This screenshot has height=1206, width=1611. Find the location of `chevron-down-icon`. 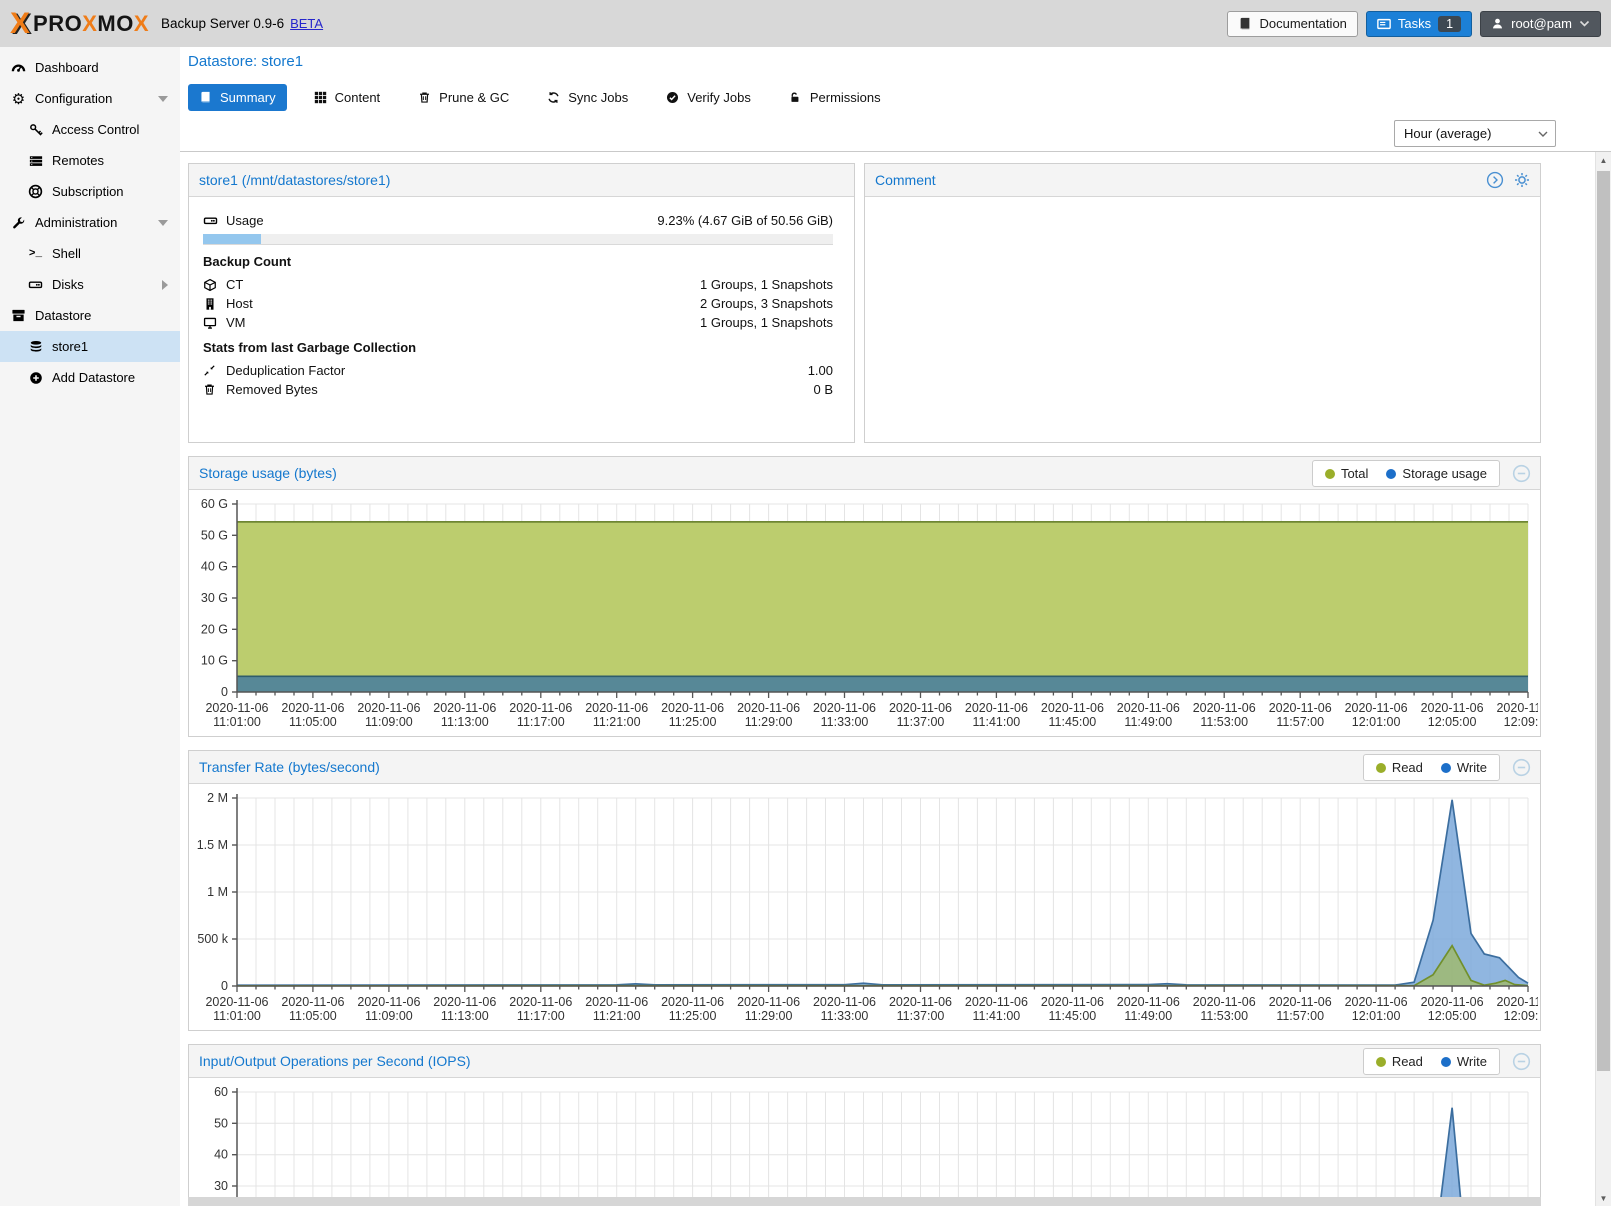

chevron-down-icon is located at coordinates (1584, 23).